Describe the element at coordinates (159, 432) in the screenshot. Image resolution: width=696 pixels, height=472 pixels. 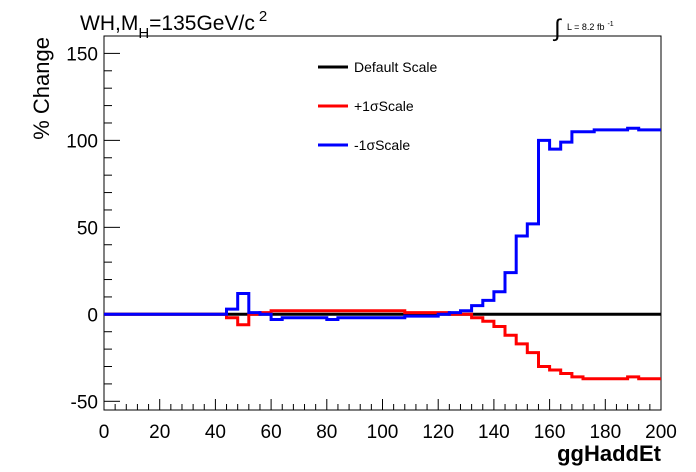
I see `x-tick-label: 20` at that location.